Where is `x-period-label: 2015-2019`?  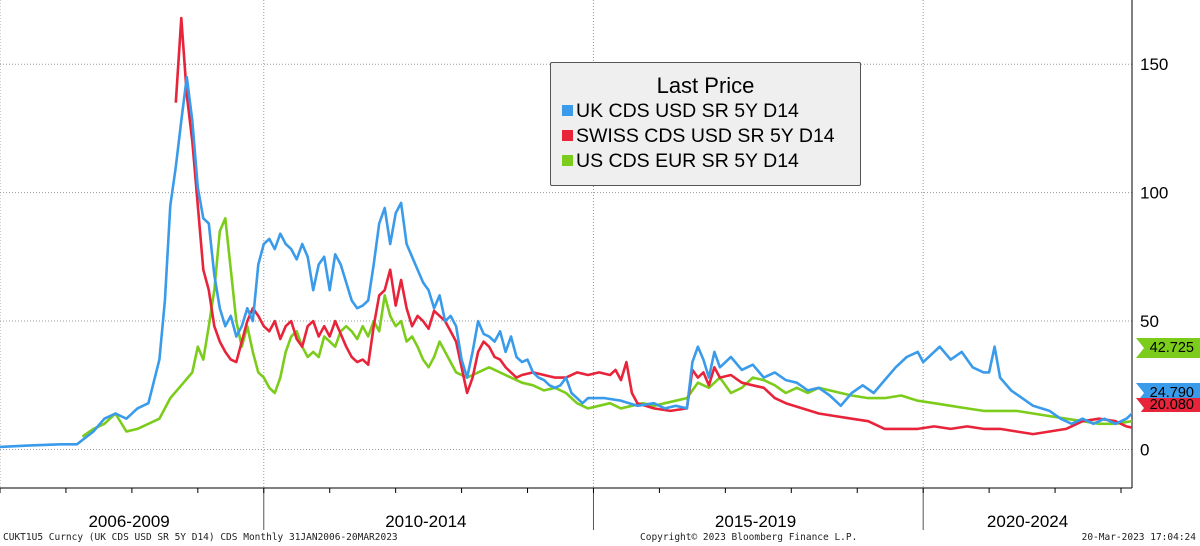 x-period-label: 2015-2019 is located at coordinates (755, 521).